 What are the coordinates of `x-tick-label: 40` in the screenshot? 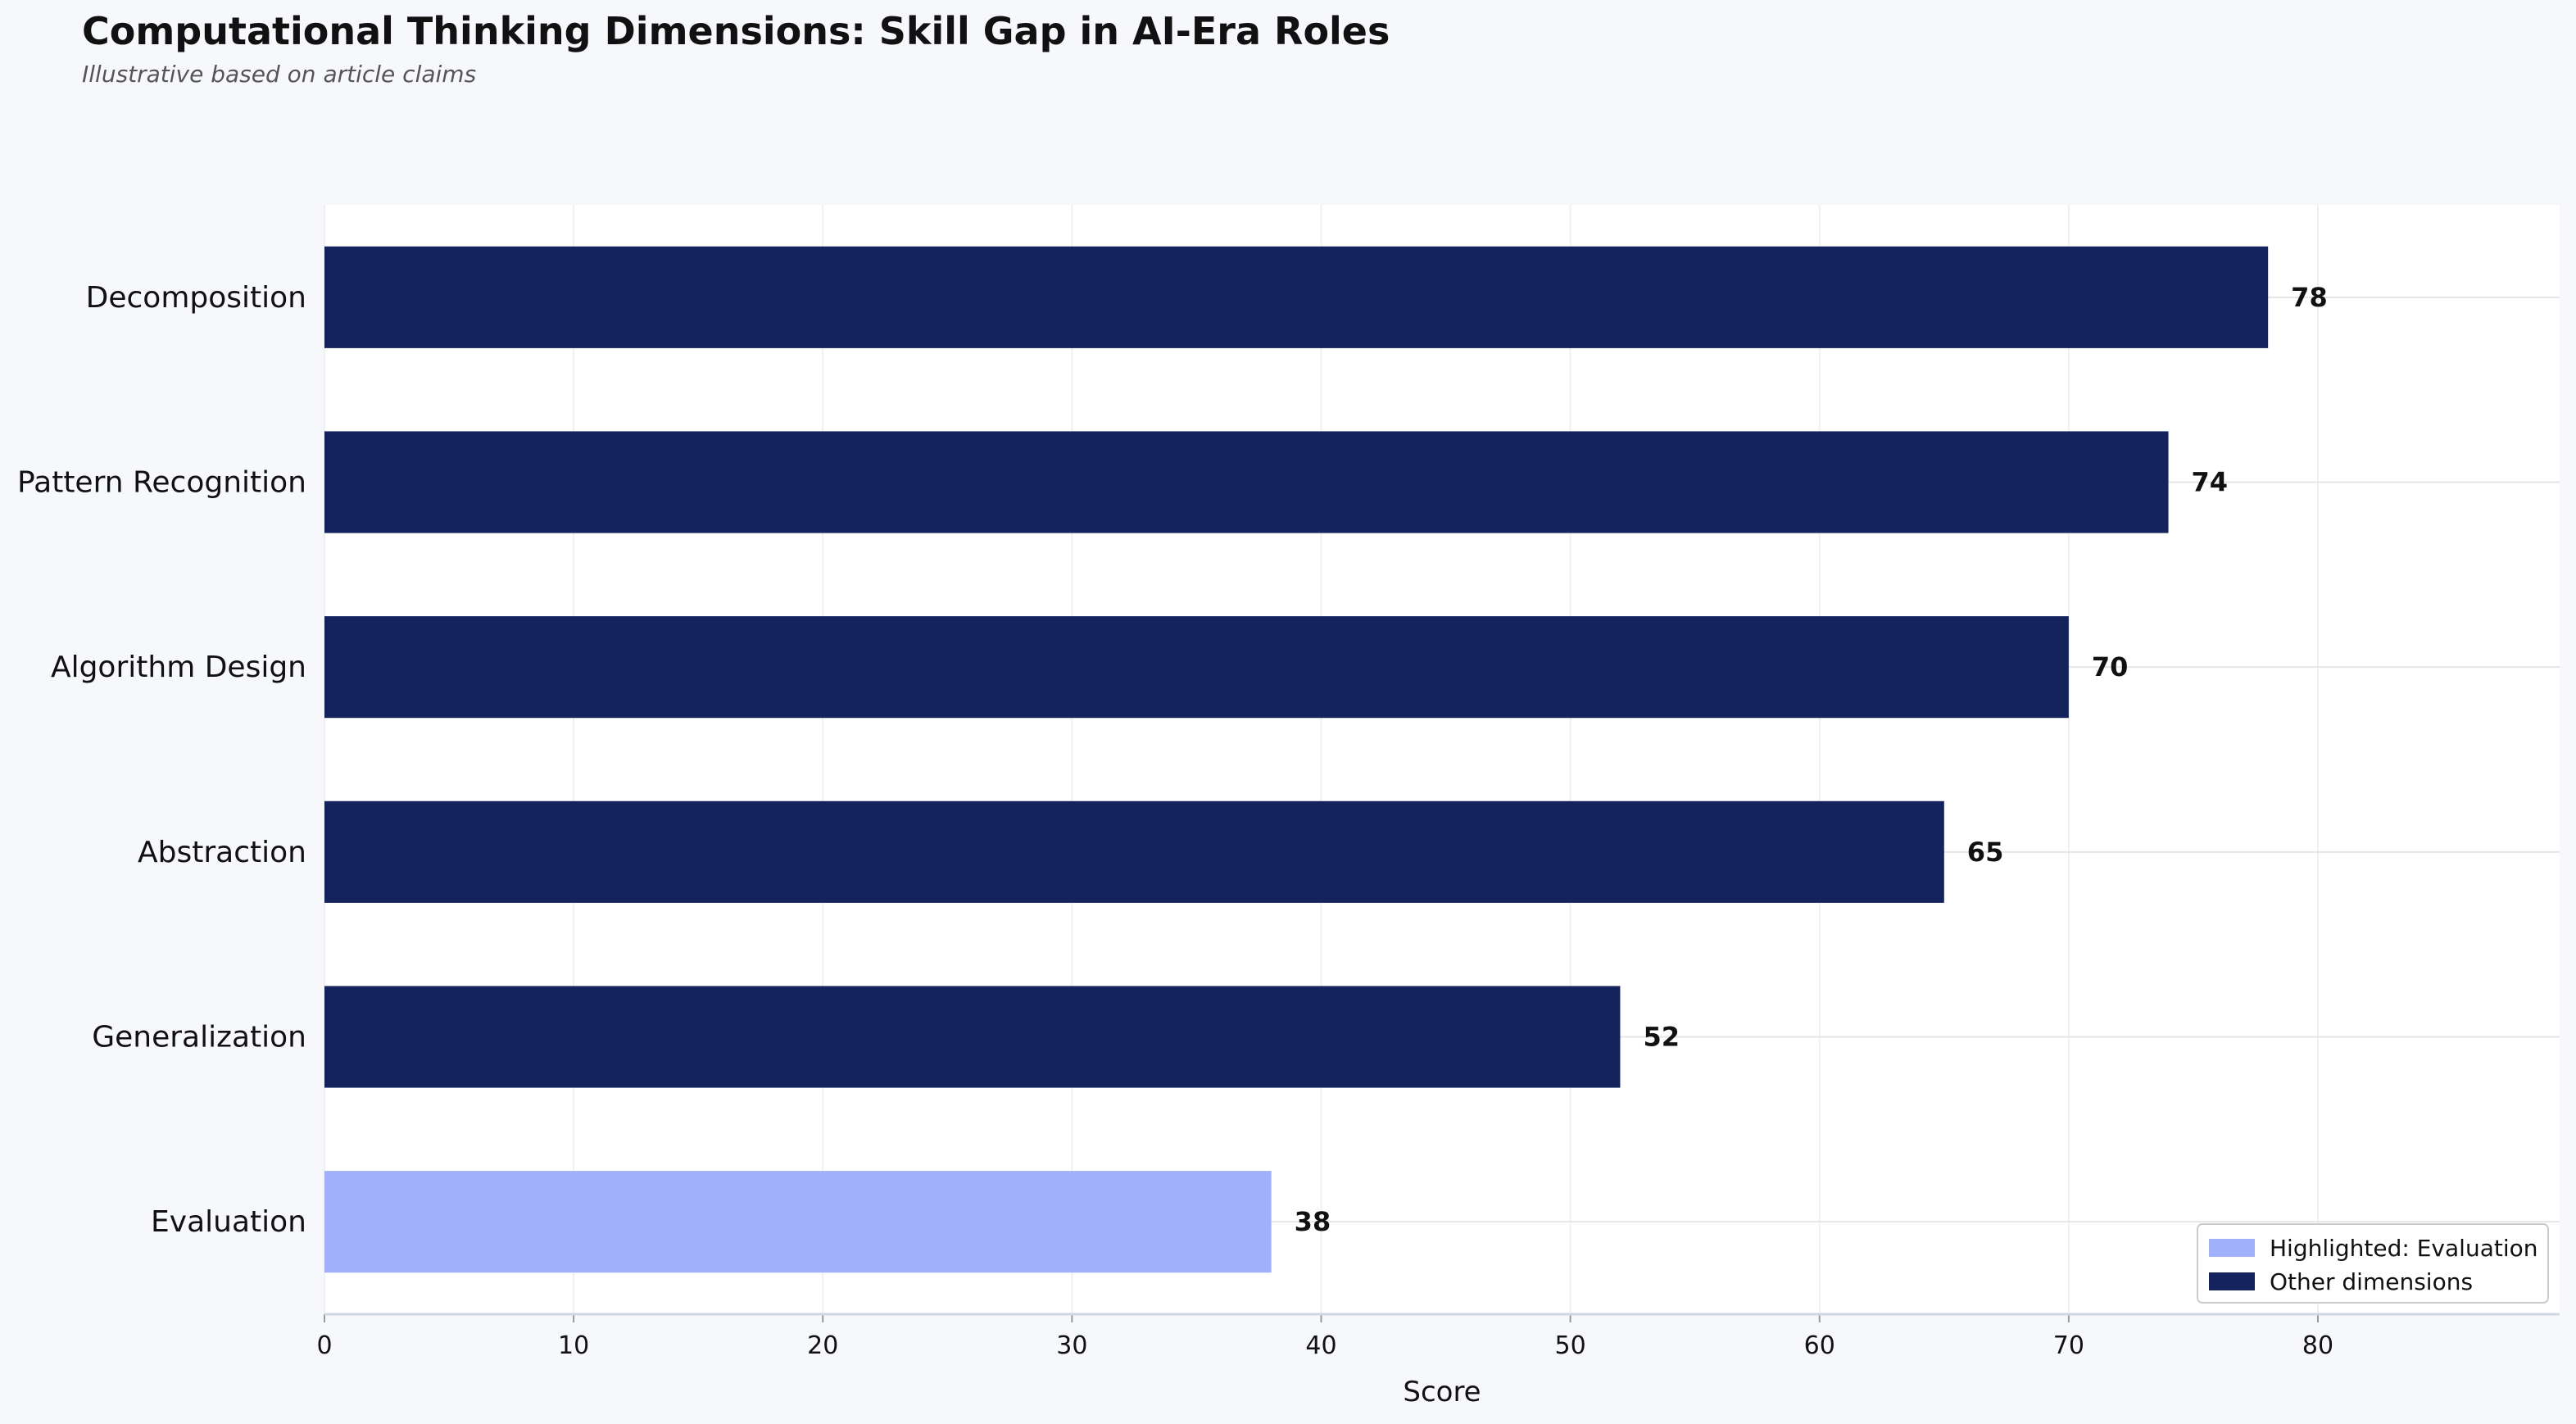 It's located at (1320, 1345).